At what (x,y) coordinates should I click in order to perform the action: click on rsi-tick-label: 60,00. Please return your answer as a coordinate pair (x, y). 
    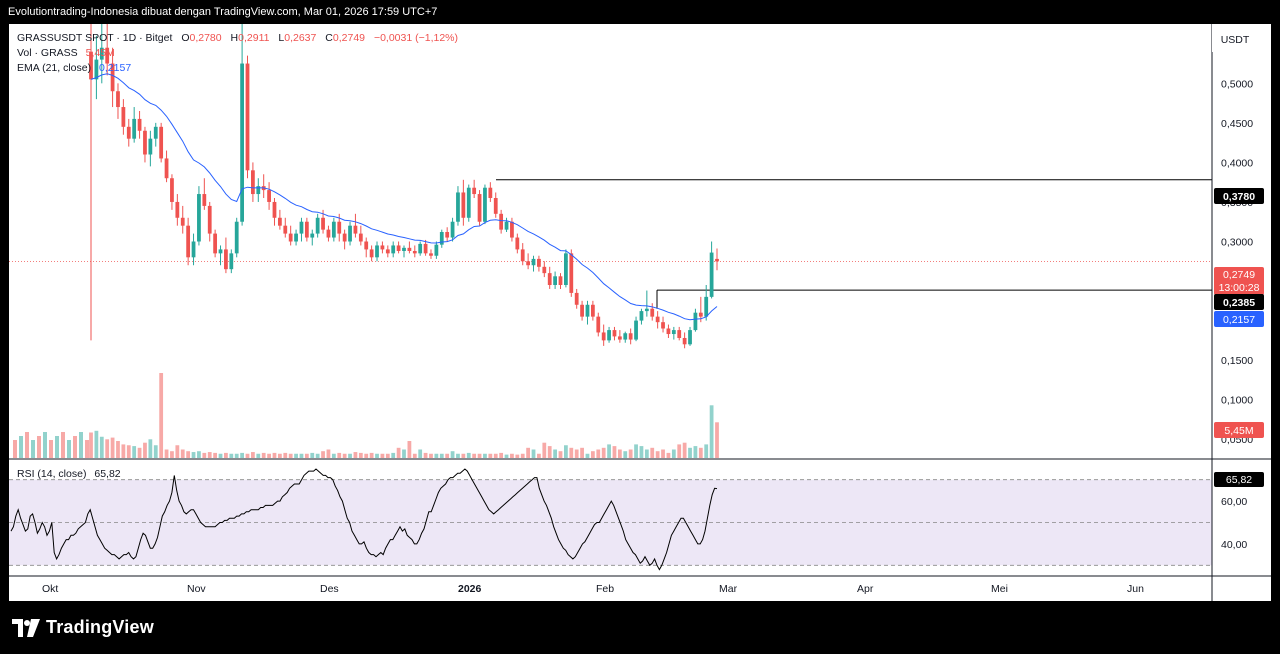
    Looking at the image, I should click on (1234, 502).